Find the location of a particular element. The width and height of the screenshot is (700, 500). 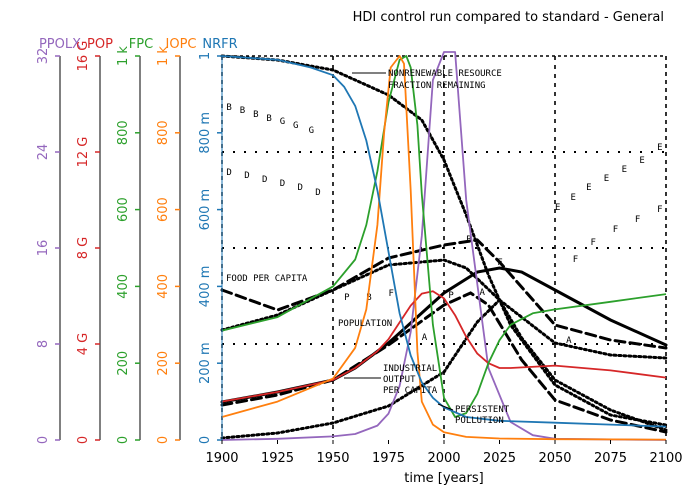

x-tick-label: 1950 is located at coordinates (332, 458).